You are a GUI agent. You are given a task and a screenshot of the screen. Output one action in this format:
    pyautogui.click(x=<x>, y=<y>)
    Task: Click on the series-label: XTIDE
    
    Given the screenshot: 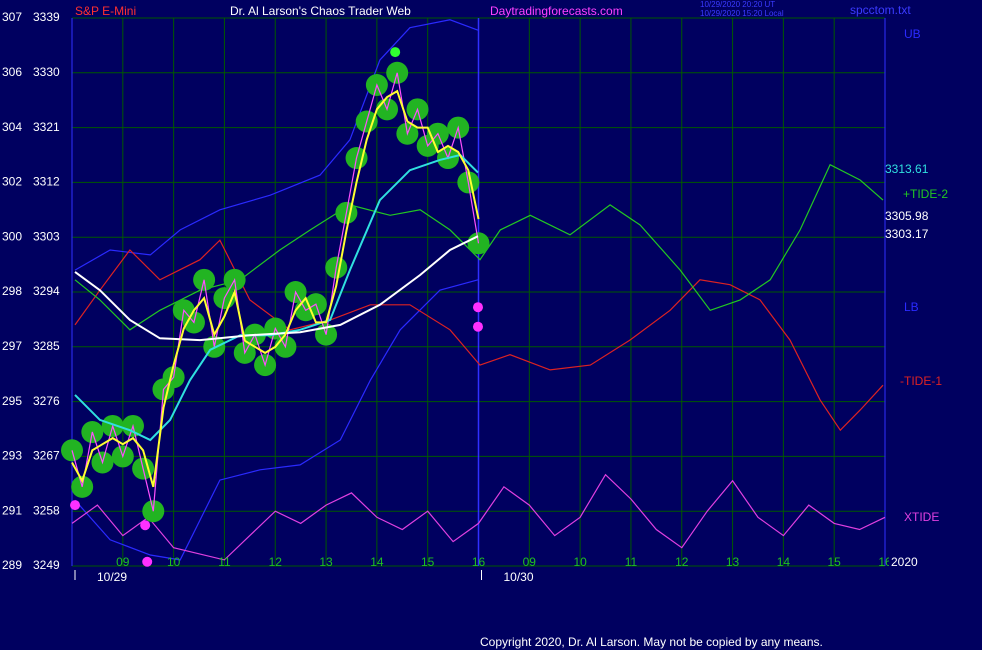 What is the action you would take?
    pyautogui.click(x=921, y=517)
    